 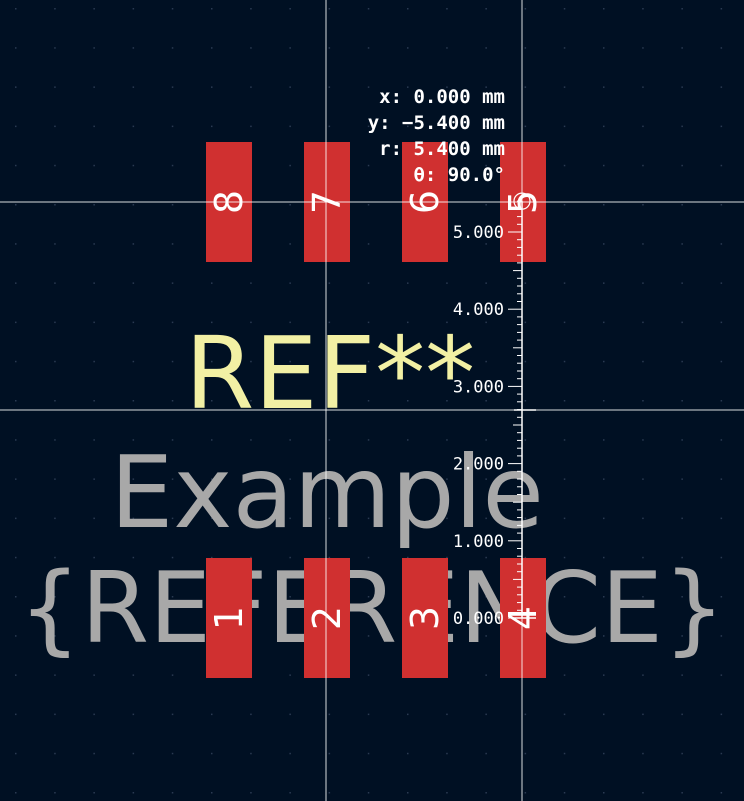 What do you see at coordinates (478, 310) in the screenshot?
I see `ruler-label: 4.000` at bounding box center [478, 310].